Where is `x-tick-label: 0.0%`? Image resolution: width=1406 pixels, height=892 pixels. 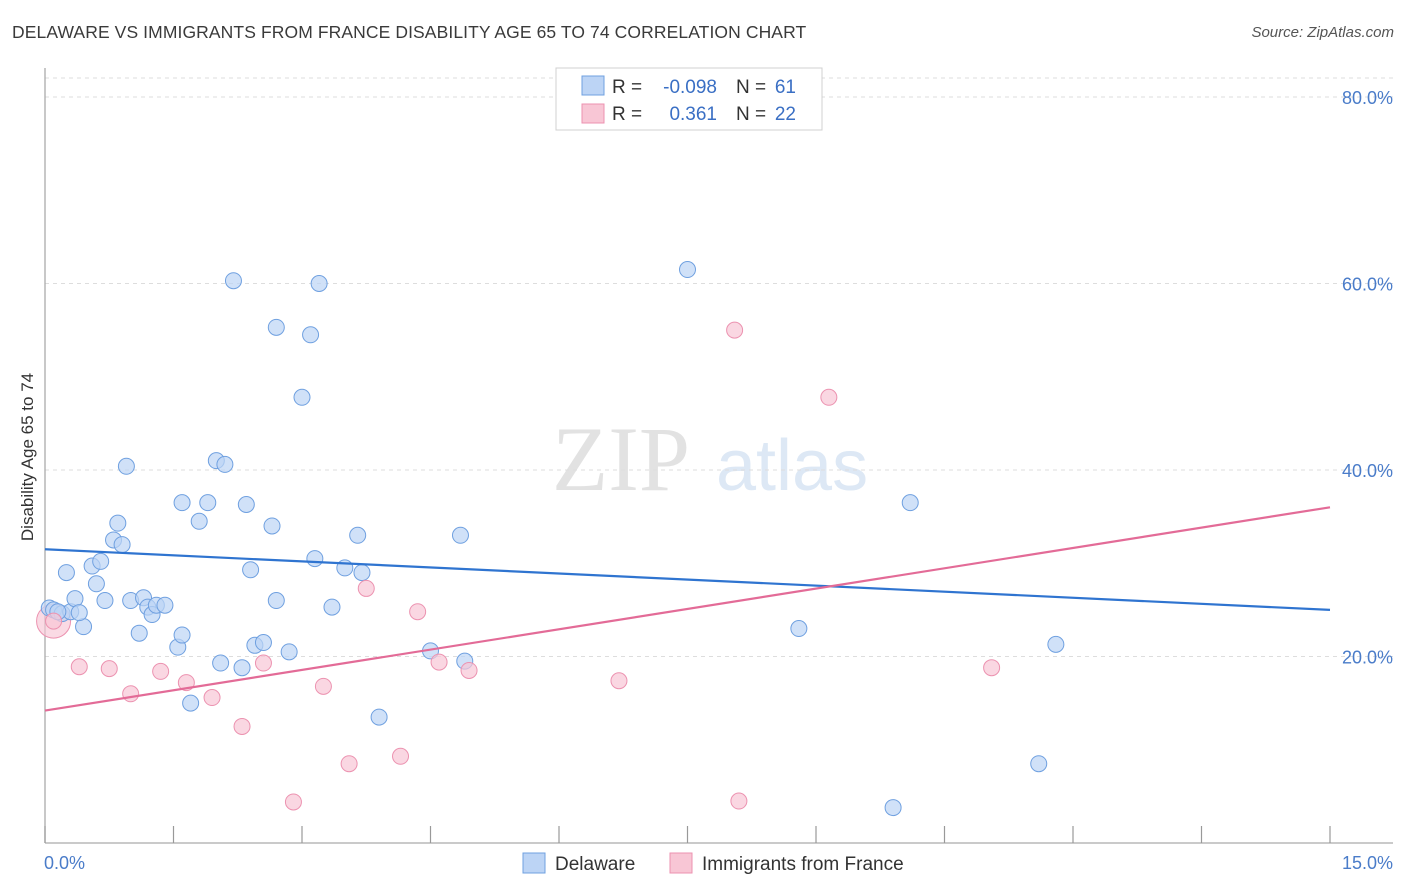 x-tick-label: 0.0% is located at coordinates (64, 863).